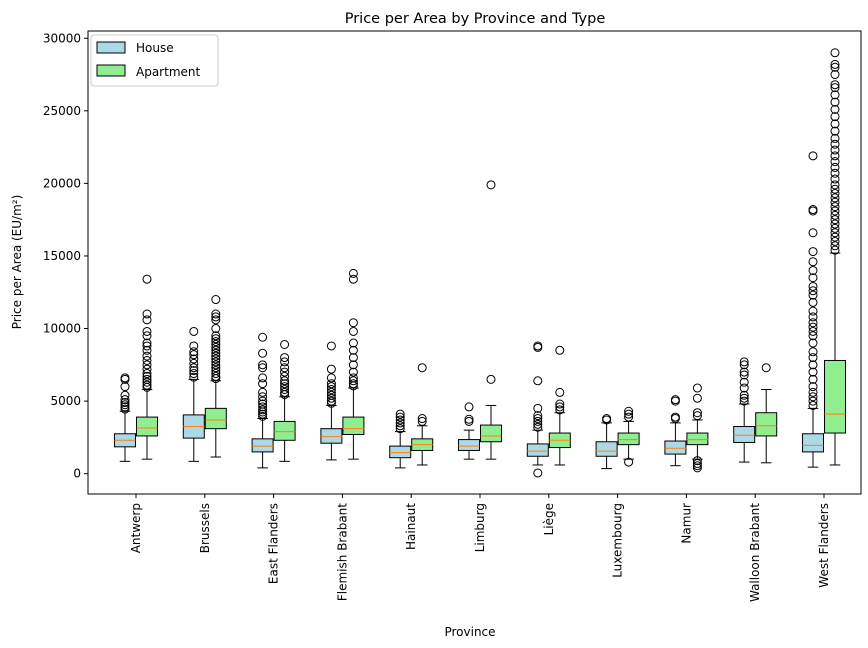 Image resolution: width=868 pixels, height=648 pixels. I want to click on legend-label-apartment: Apartment, so click(168, 72).